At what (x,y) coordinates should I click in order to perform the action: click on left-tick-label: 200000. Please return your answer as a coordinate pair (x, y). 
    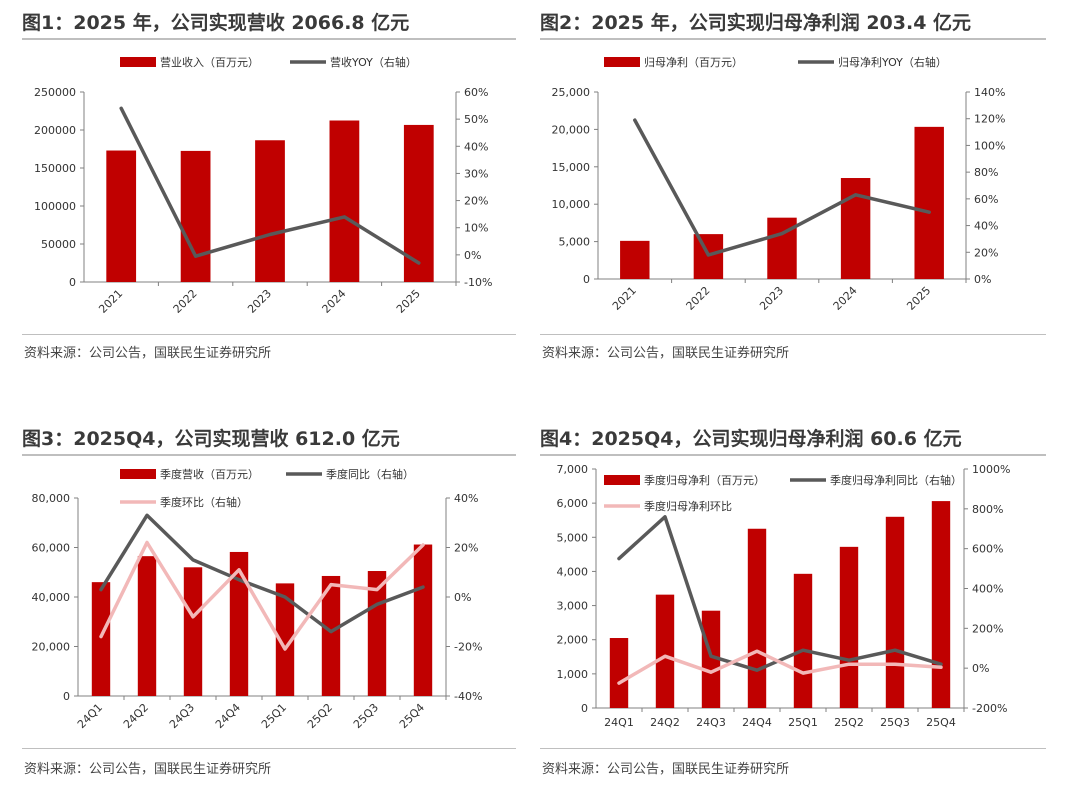
    Looking at the image, I should click on (55, 130).